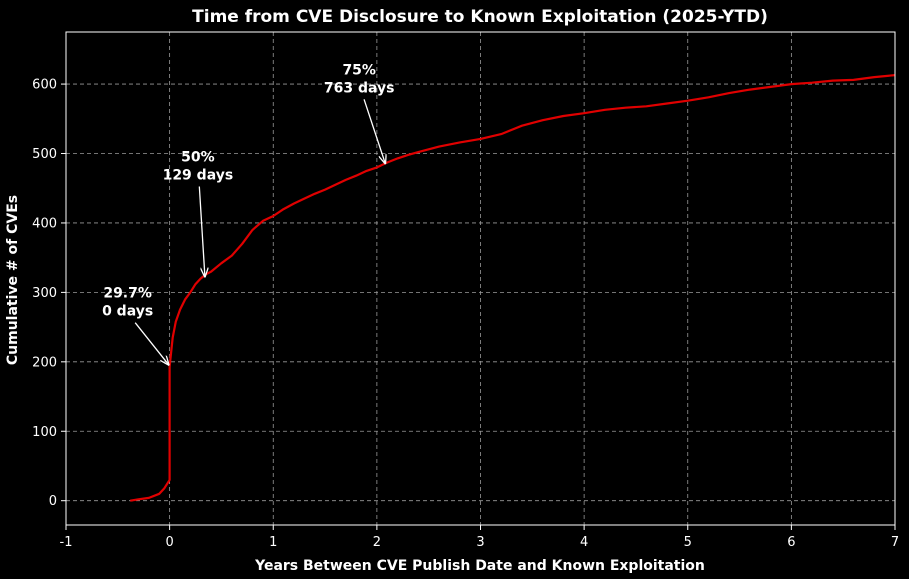 The image size is (909, 579). What do you see at coordinates (895, 542) in the screenshot?
I see `x-tick-label: 7` at bounding box center [895, 542].